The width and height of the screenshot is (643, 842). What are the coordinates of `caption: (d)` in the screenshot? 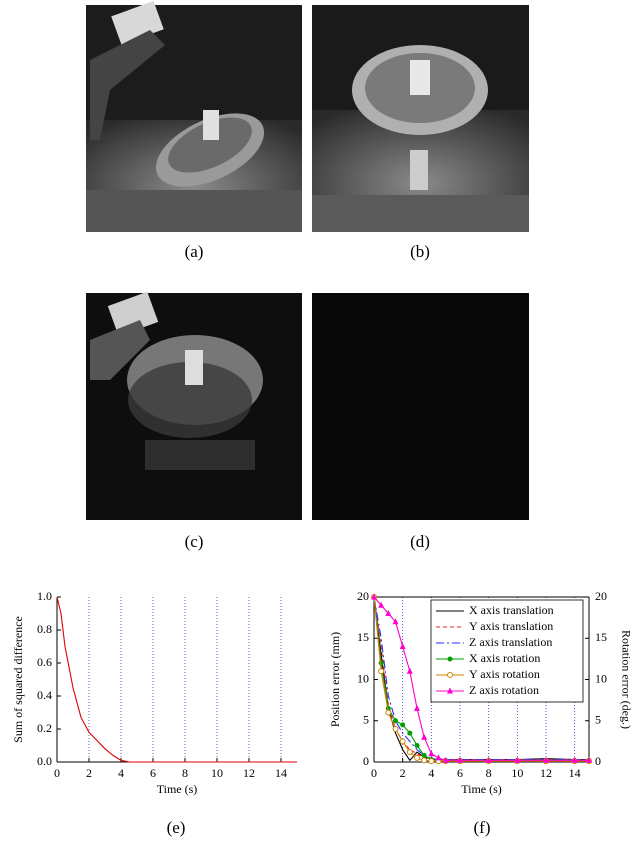 It's located at (420, 541).